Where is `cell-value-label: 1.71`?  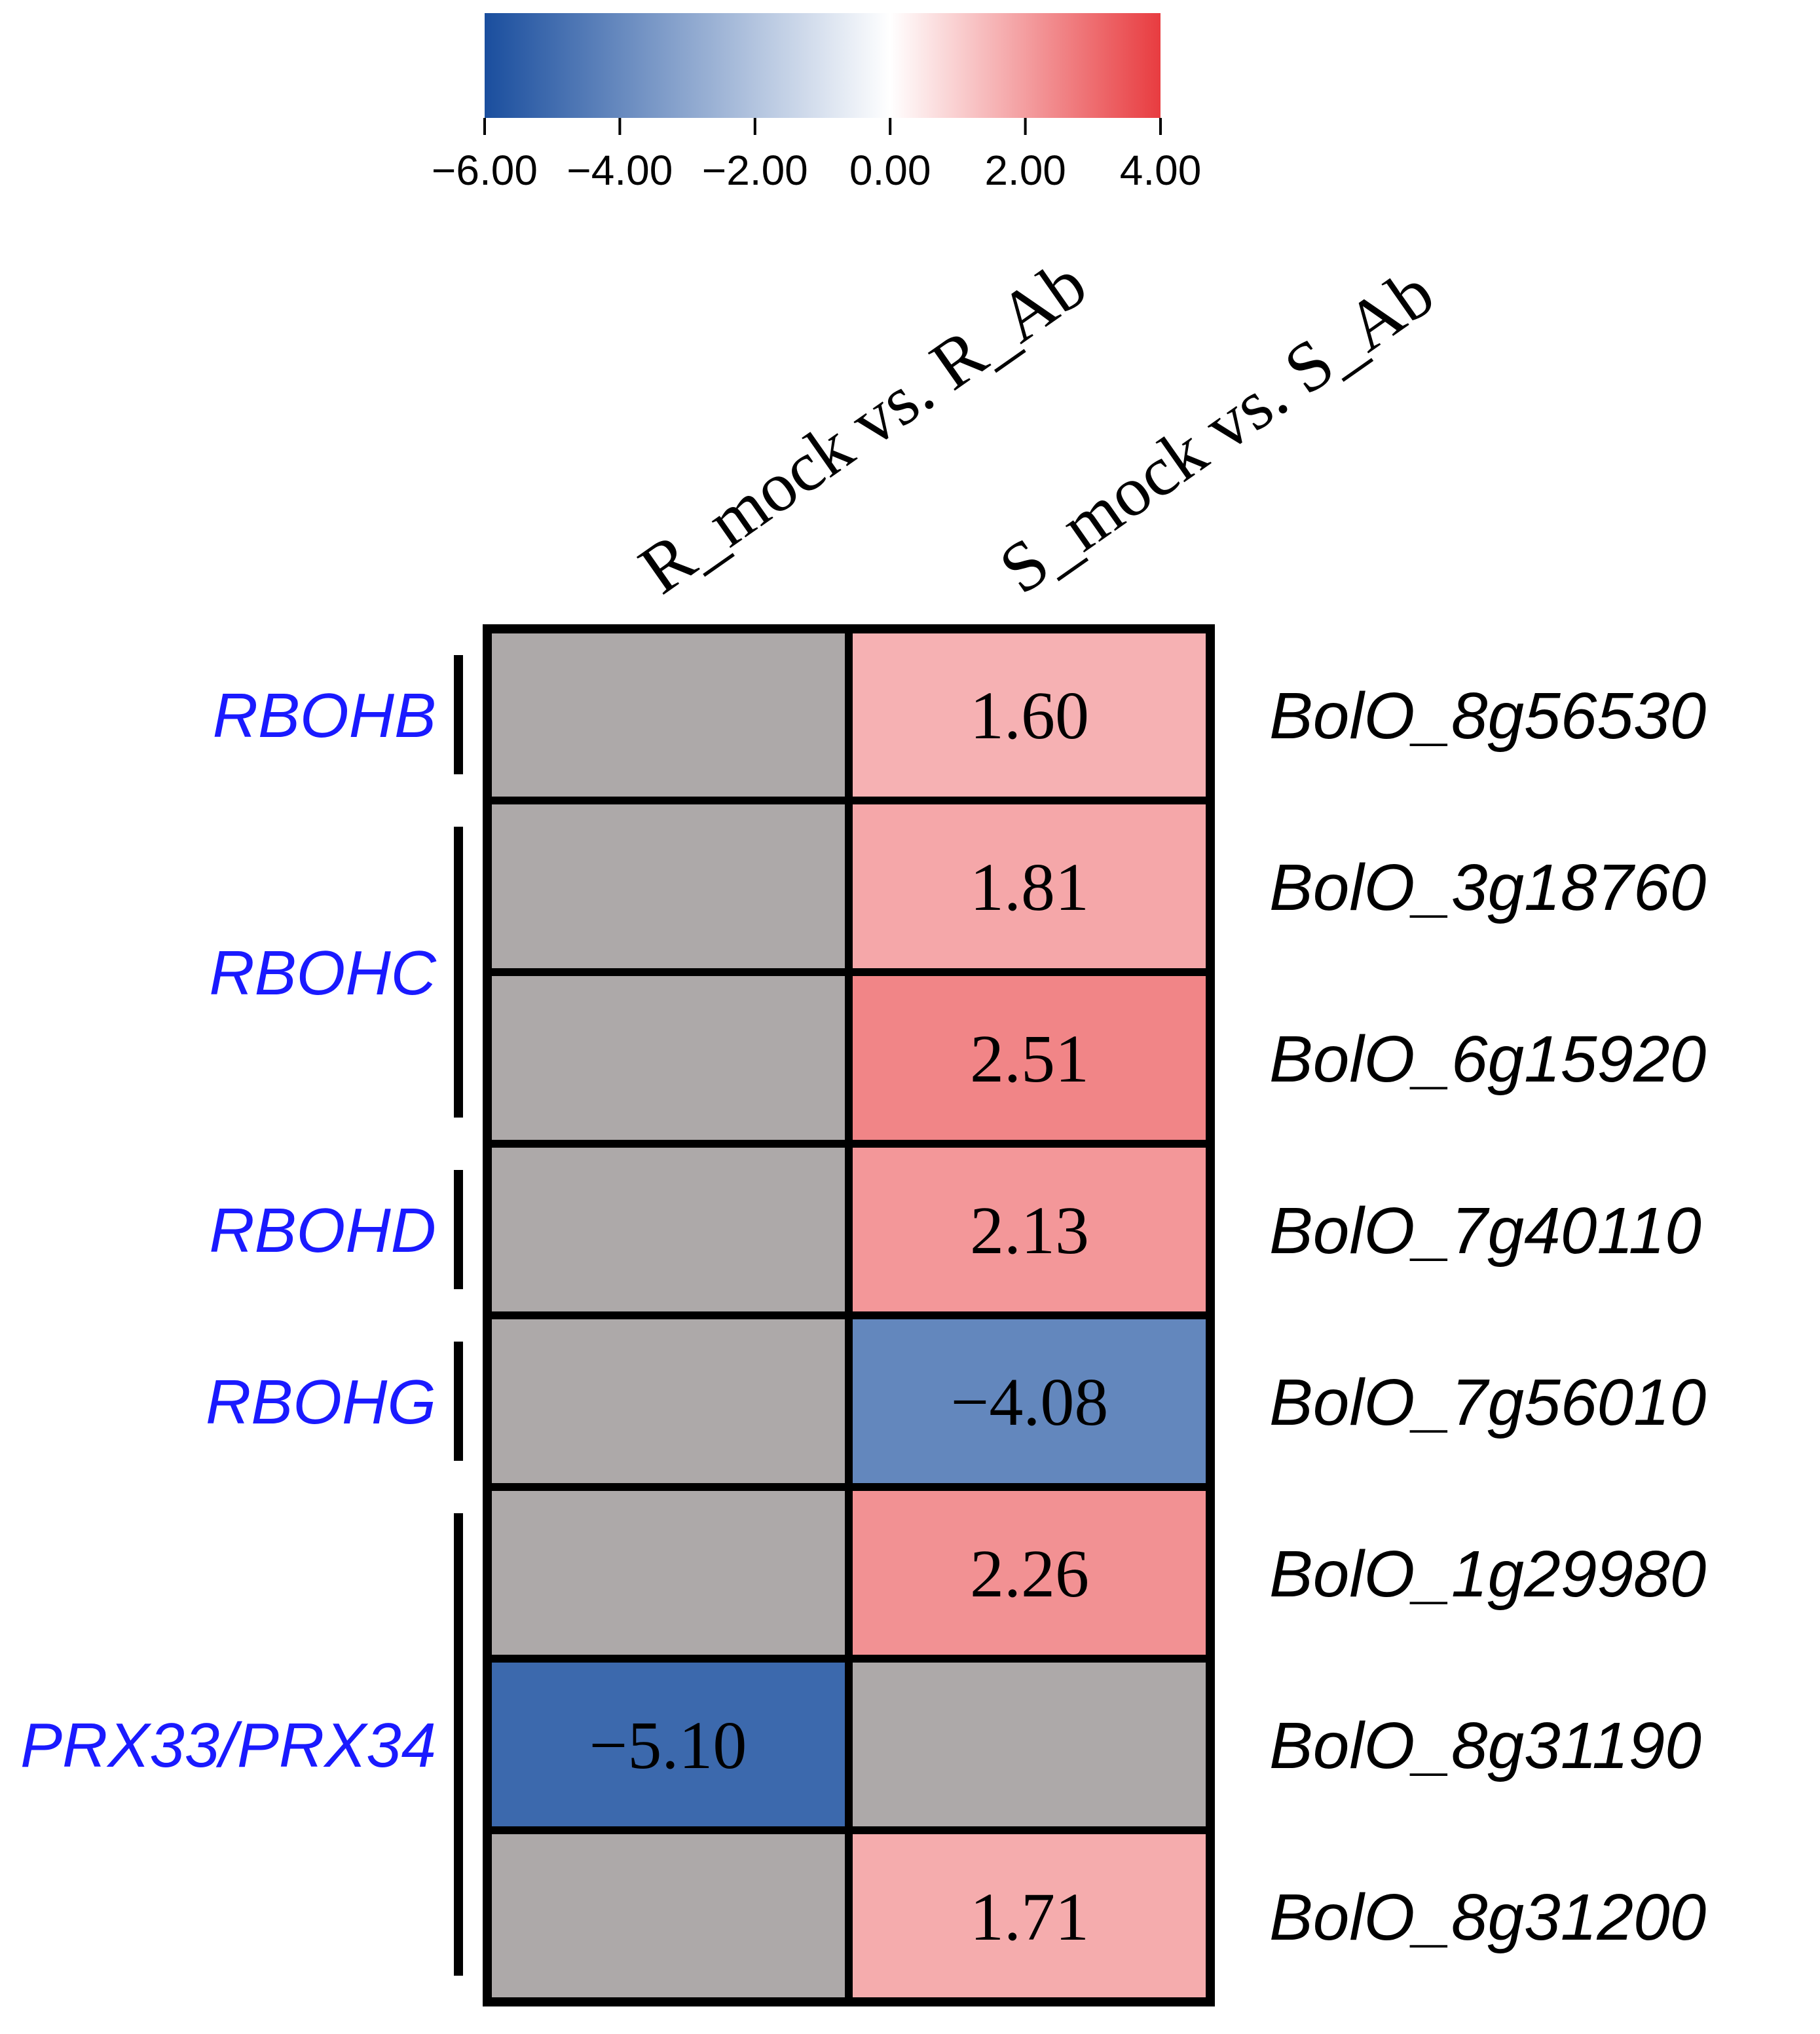
cell-value-label: 1.71 is located at coordinates (1029, 1917).